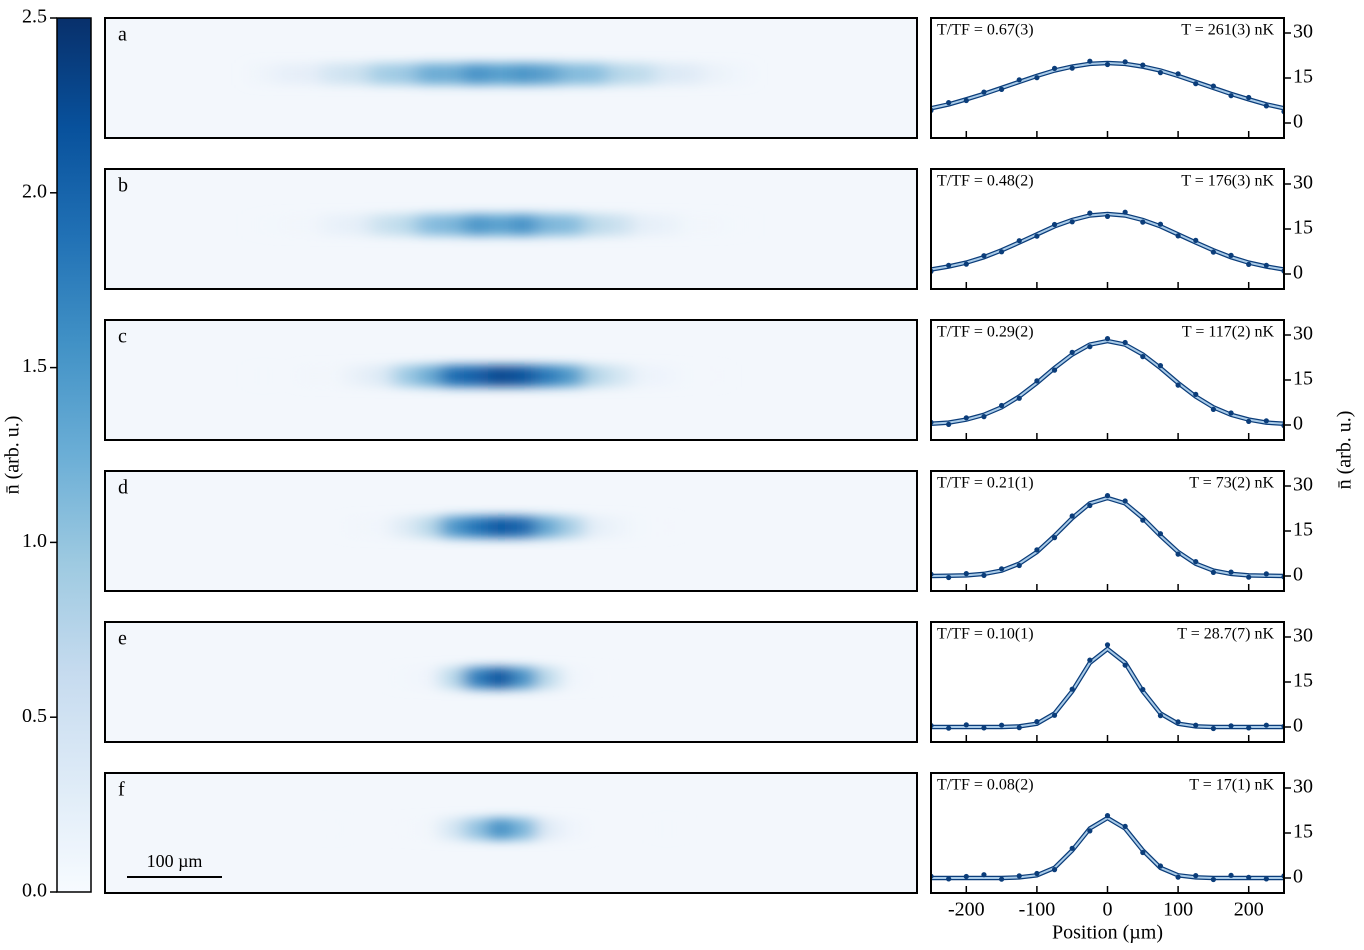  Describe the element at coordinates (123, 488) in the screenshot. I see `panel-letter: d` at that location.